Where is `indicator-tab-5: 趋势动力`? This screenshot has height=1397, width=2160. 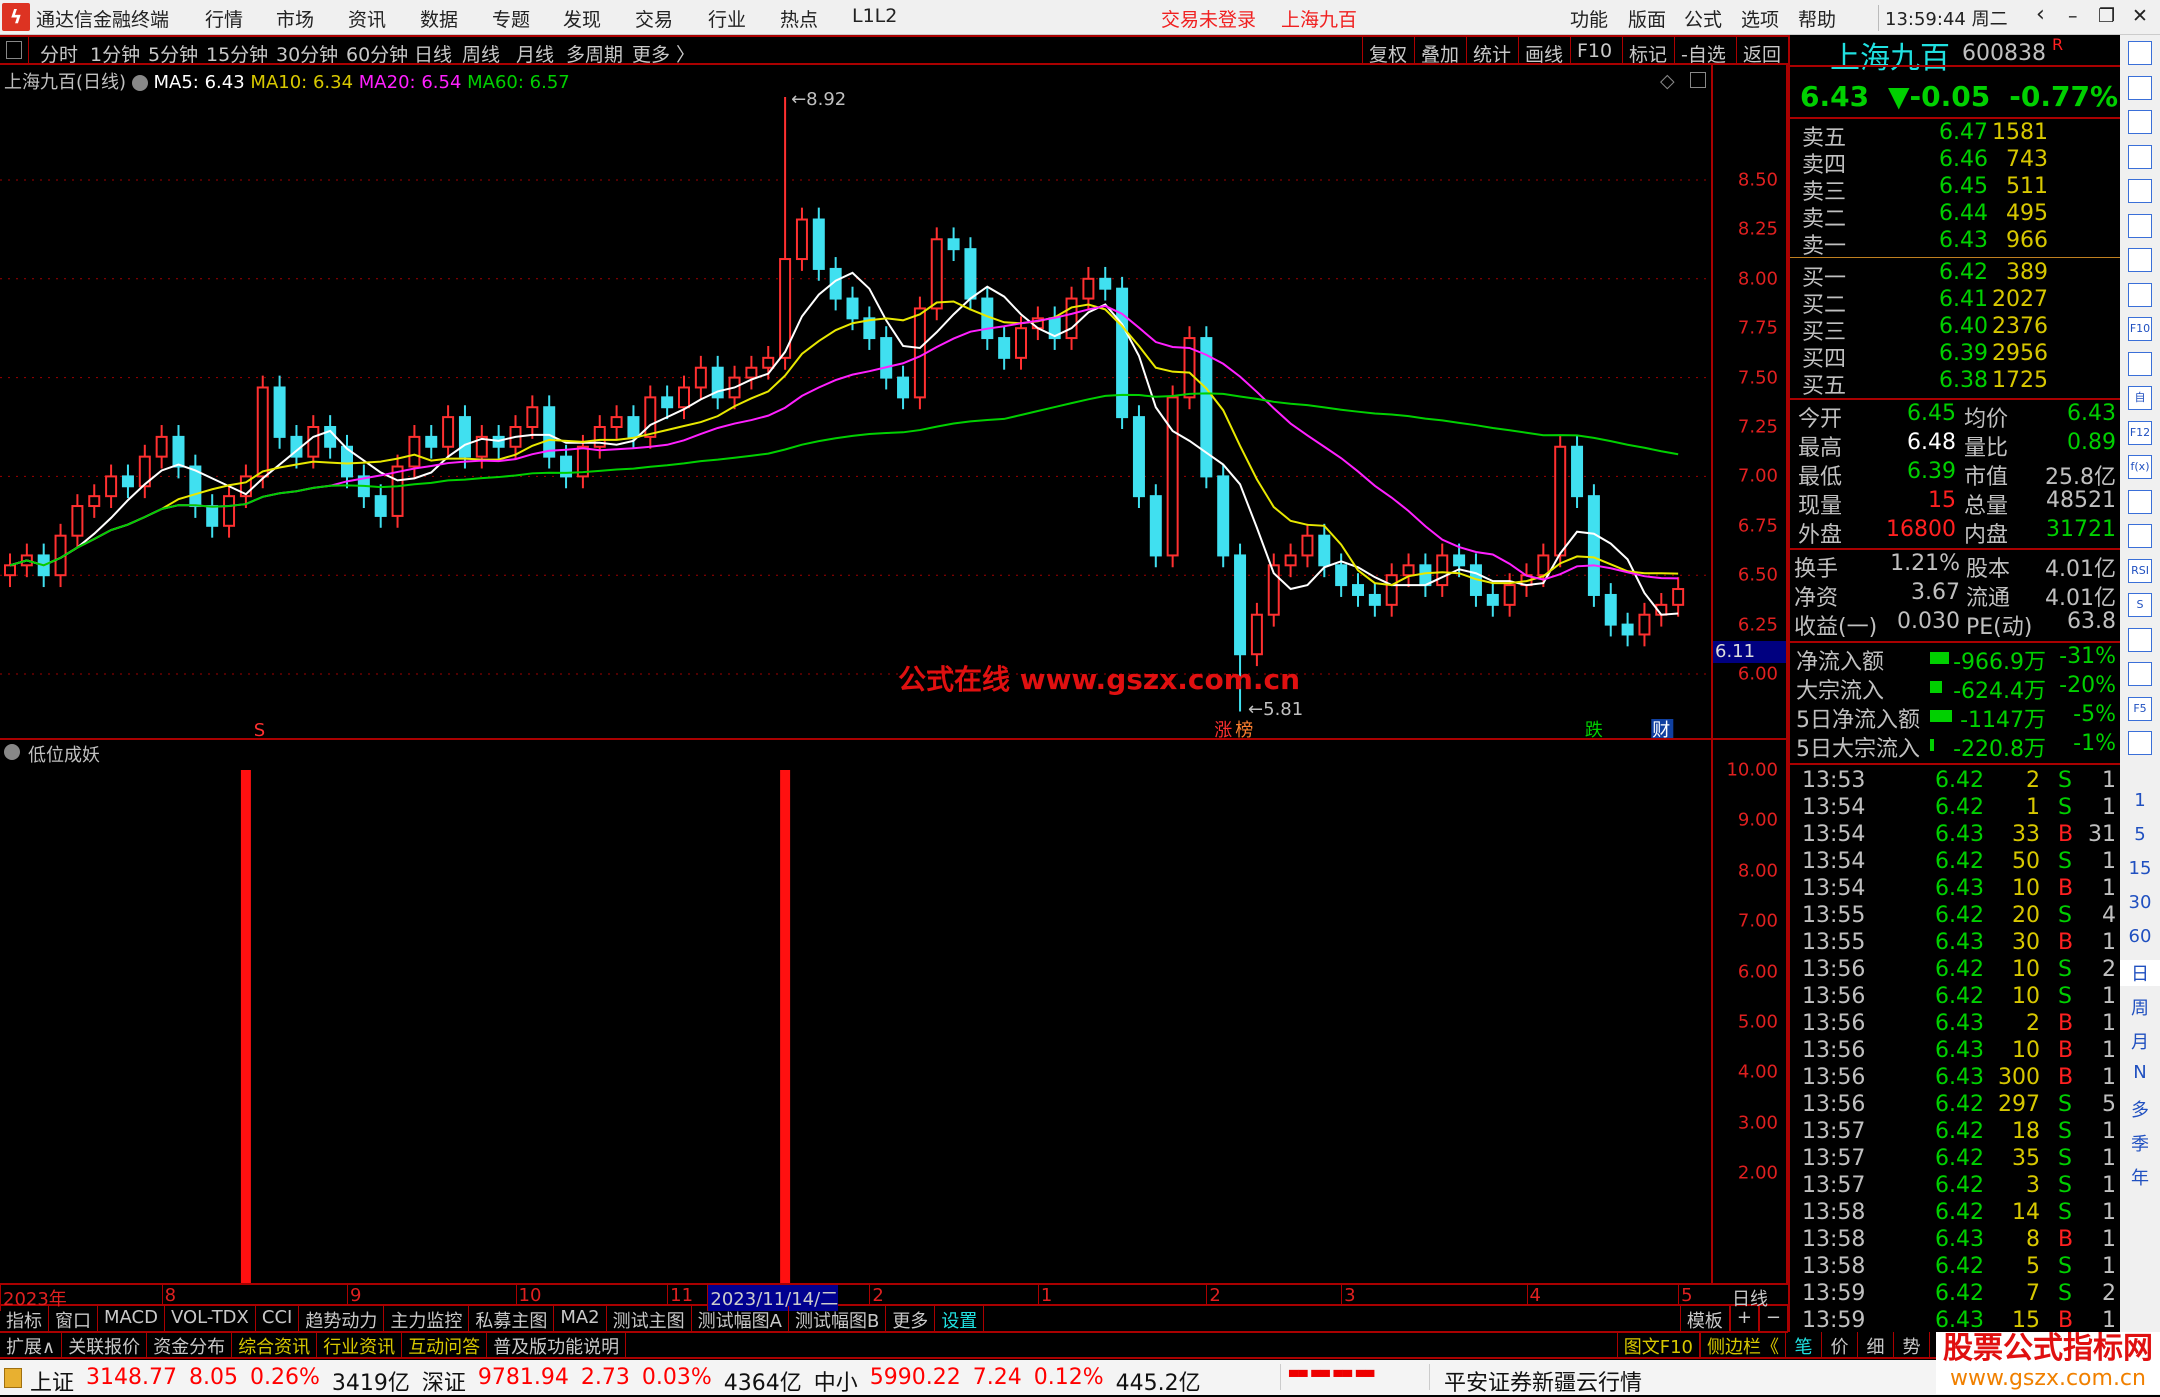 indicator-tab-5: 趋势动力 is located at coordinates (342, 1319).